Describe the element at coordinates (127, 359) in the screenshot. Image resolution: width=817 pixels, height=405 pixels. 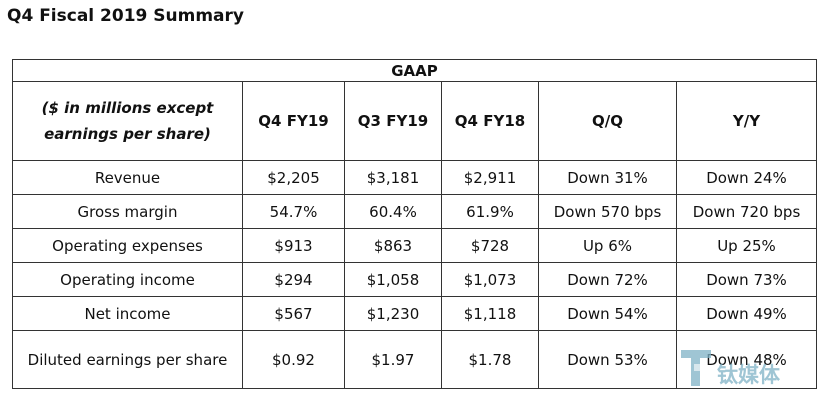
I see `row-label: Diluted earnings per share` at that location.